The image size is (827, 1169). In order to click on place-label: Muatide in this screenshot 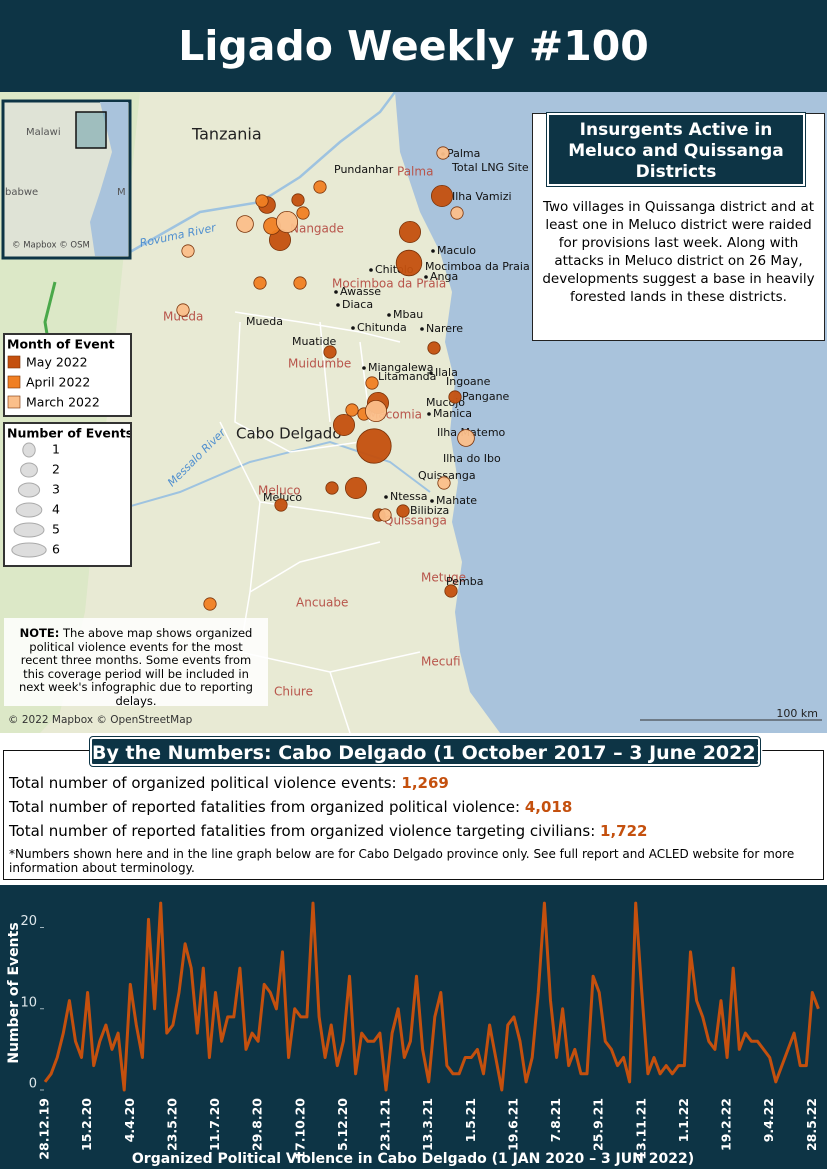, I will do `click(314, 341)`.